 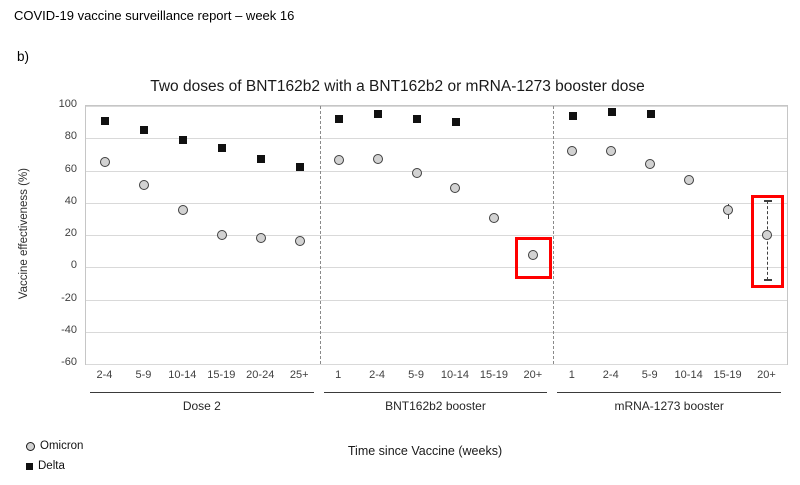 I want to click on panel-label: BNT162b2 booster, so click(x=435, y=406).